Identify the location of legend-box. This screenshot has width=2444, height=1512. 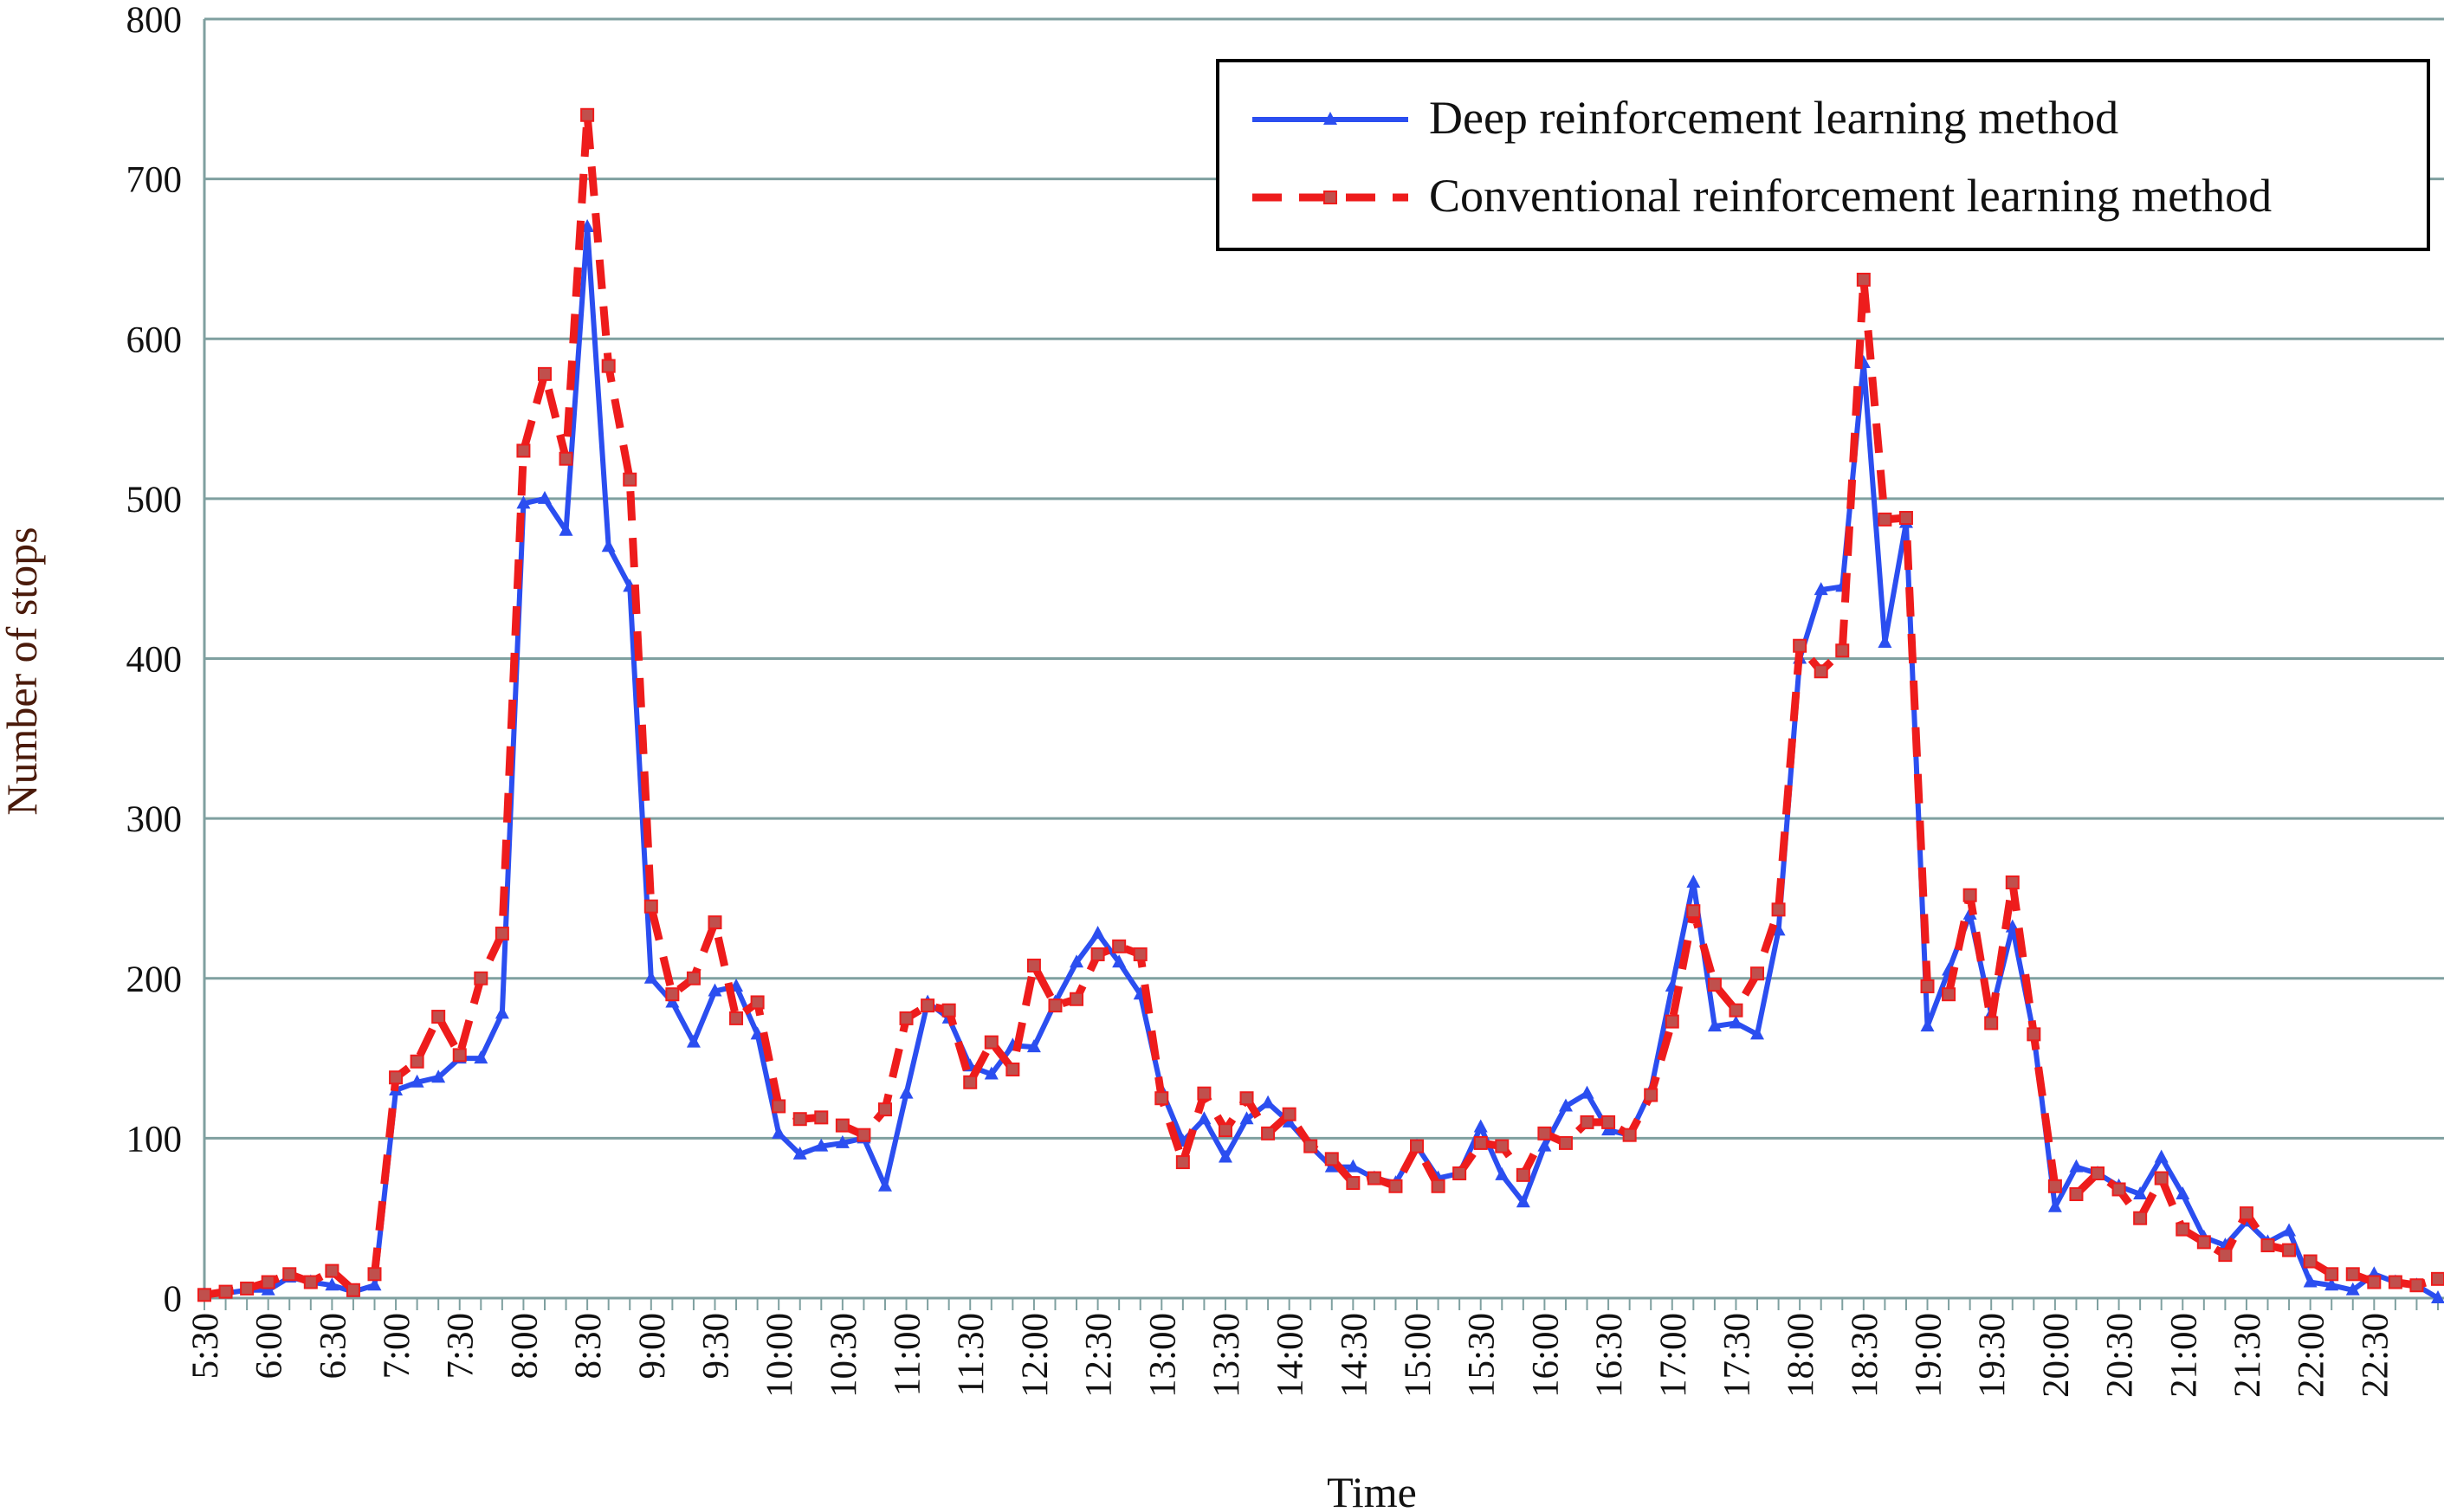
(1823, 155).